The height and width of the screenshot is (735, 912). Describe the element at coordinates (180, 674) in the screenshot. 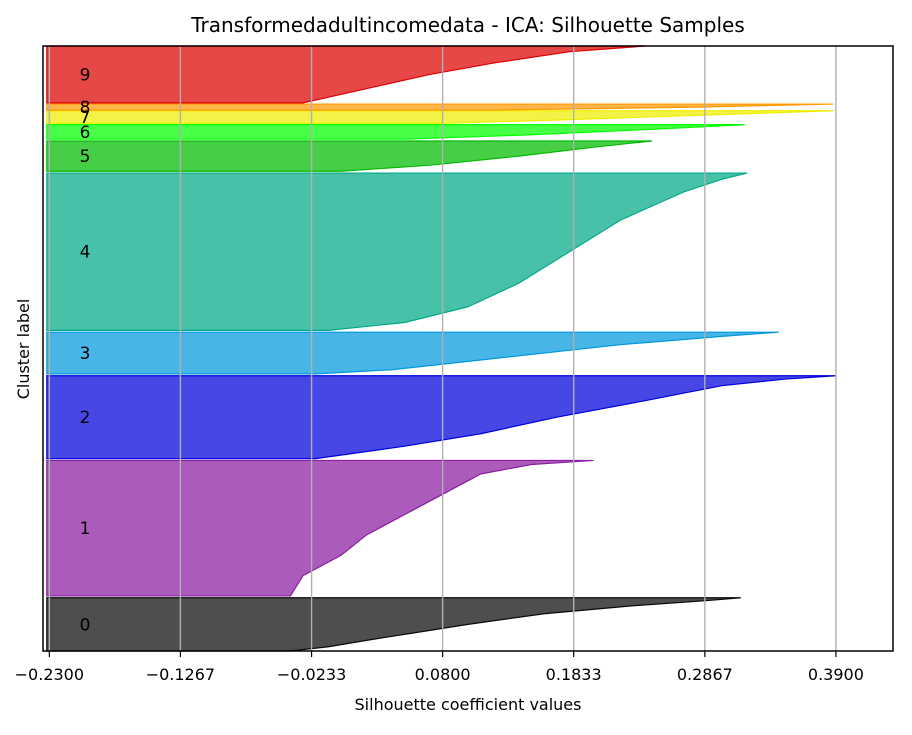

I see `x-tick-label-1: −0.1267` at that location.